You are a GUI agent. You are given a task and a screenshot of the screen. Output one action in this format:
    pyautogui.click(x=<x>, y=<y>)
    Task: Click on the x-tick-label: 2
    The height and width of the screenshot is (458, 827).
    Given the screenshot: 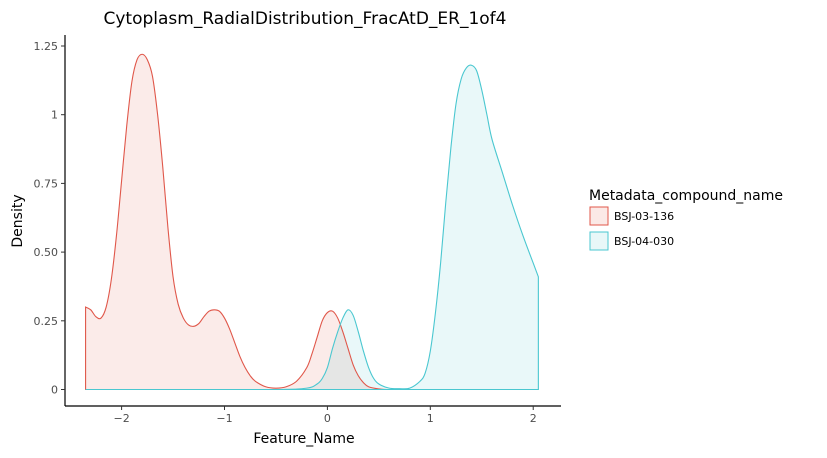 What is the action you would take?
    pyautogui.click(x=533, y=418)
    